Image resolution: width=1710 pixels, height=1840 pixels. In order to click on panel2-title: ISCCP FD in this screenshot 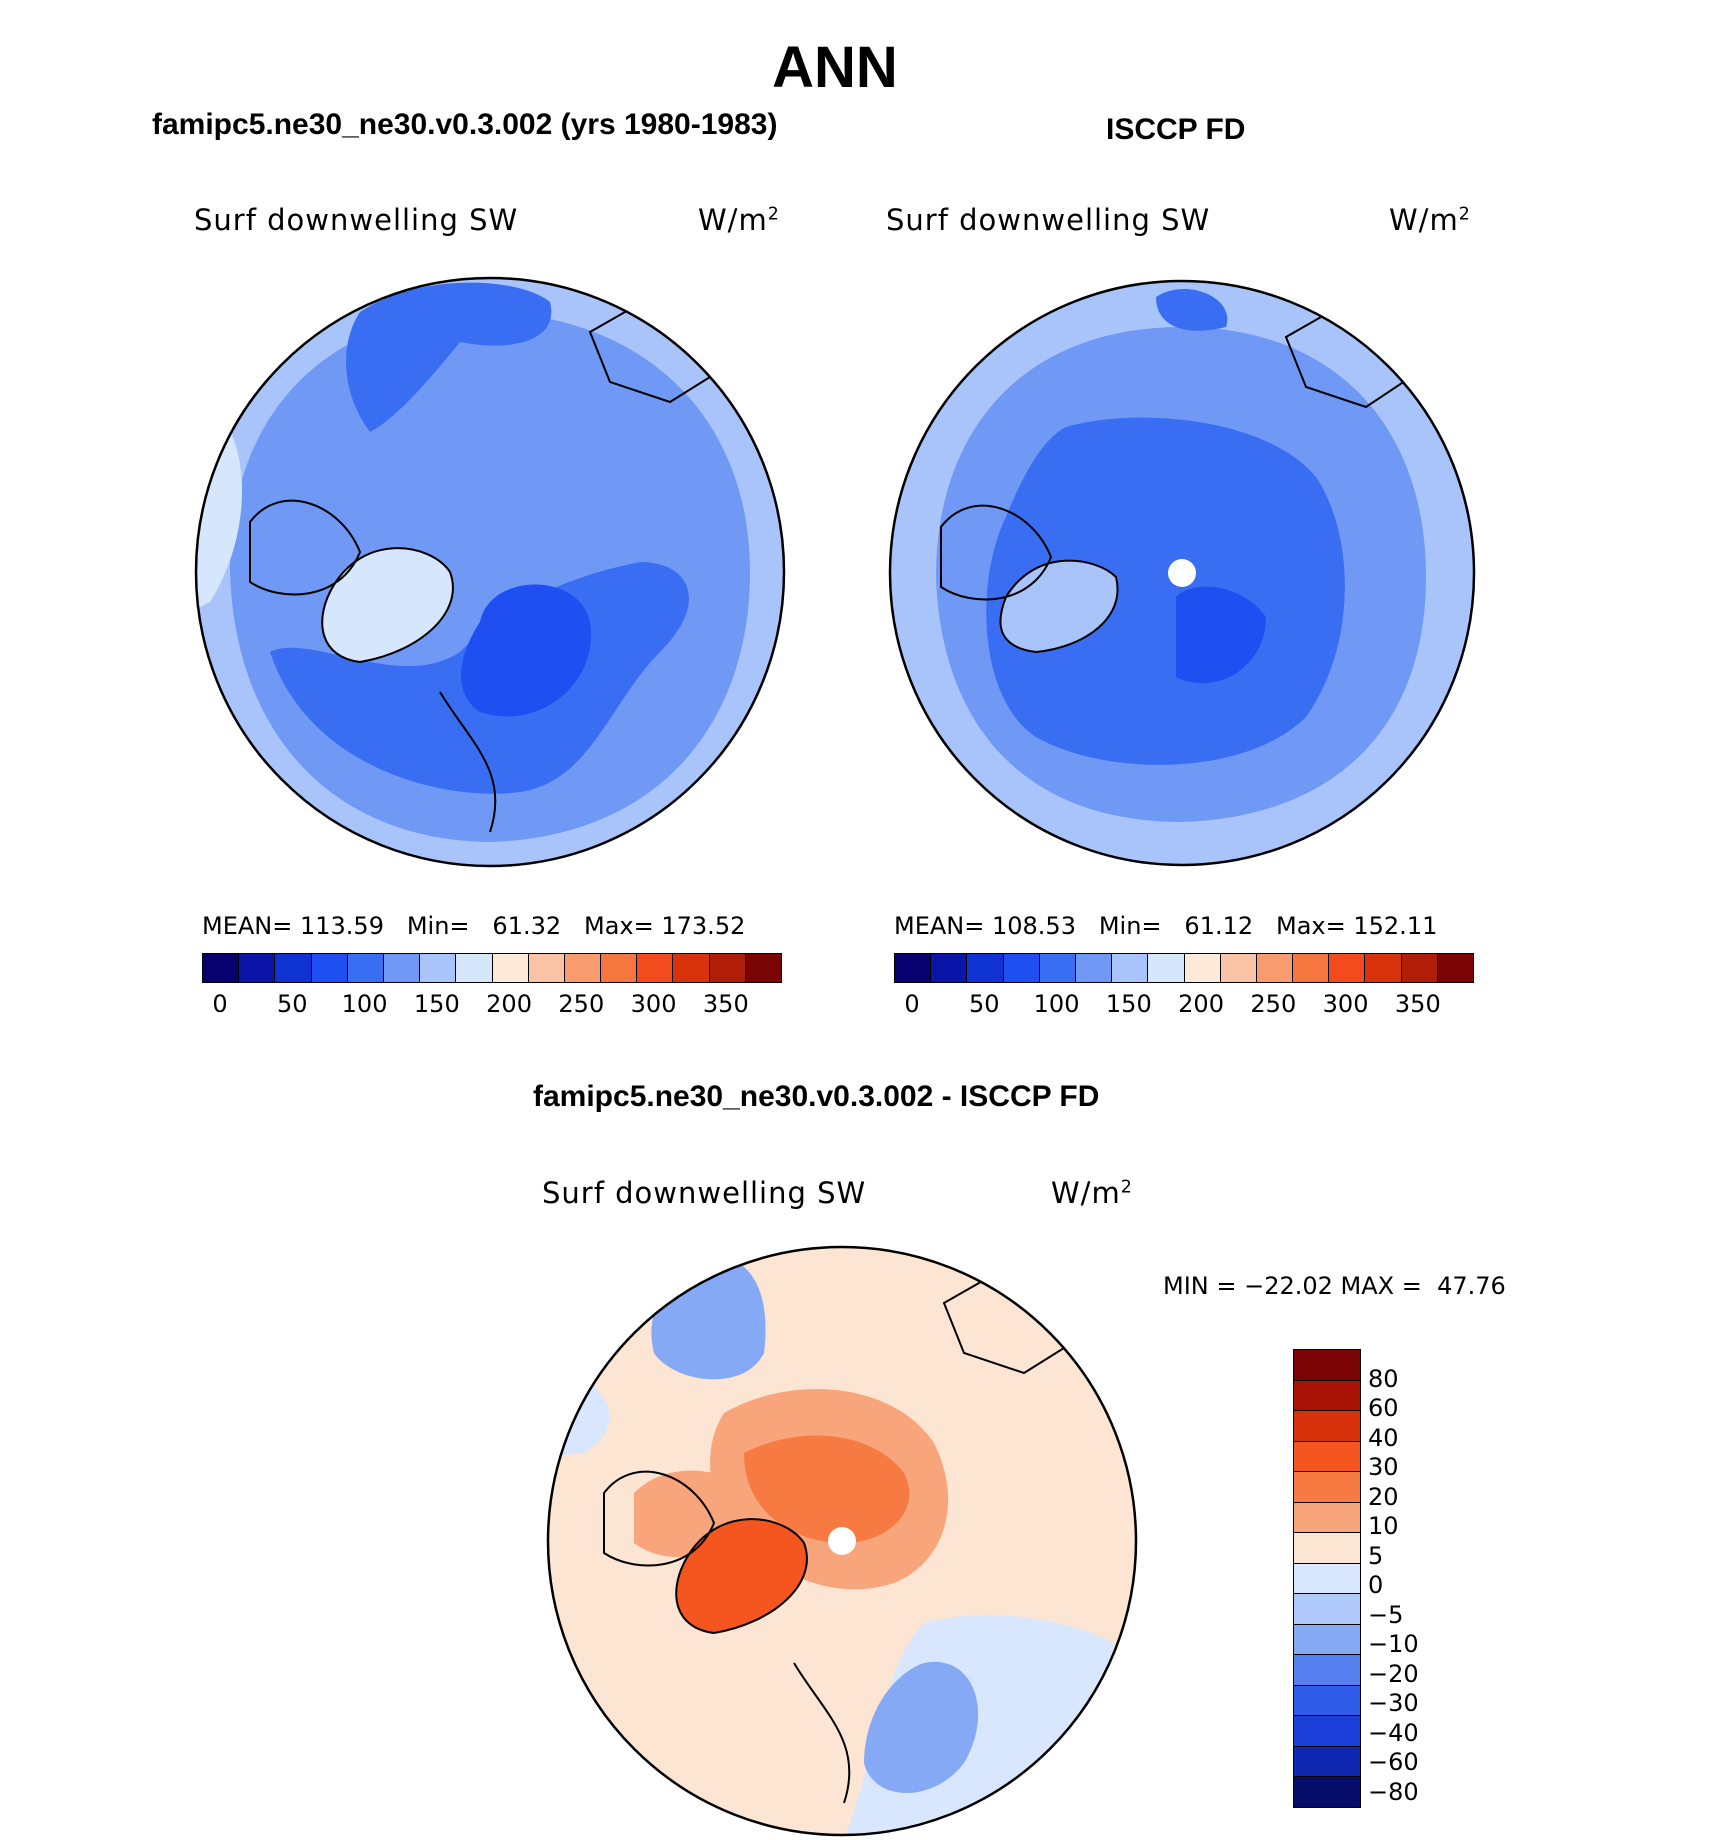, I will do `click(1176, 129)`.